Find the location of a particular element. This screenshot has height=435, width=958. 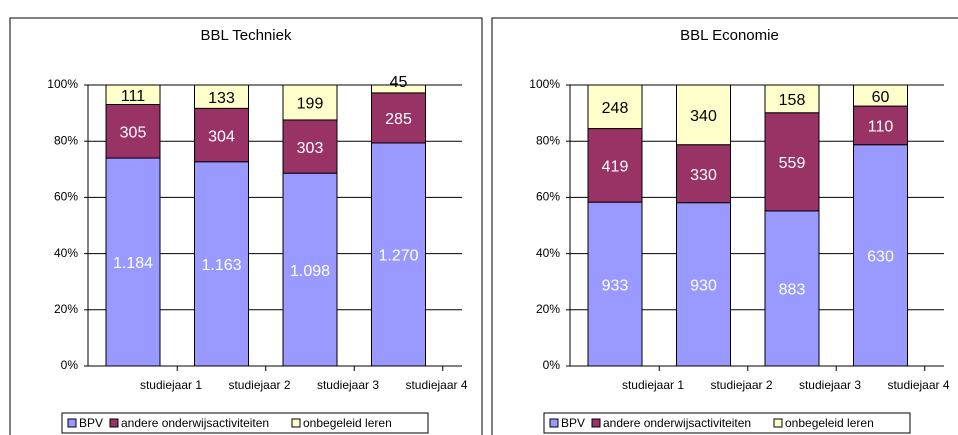

data-label: 559 is located at coordinates (792, 163).